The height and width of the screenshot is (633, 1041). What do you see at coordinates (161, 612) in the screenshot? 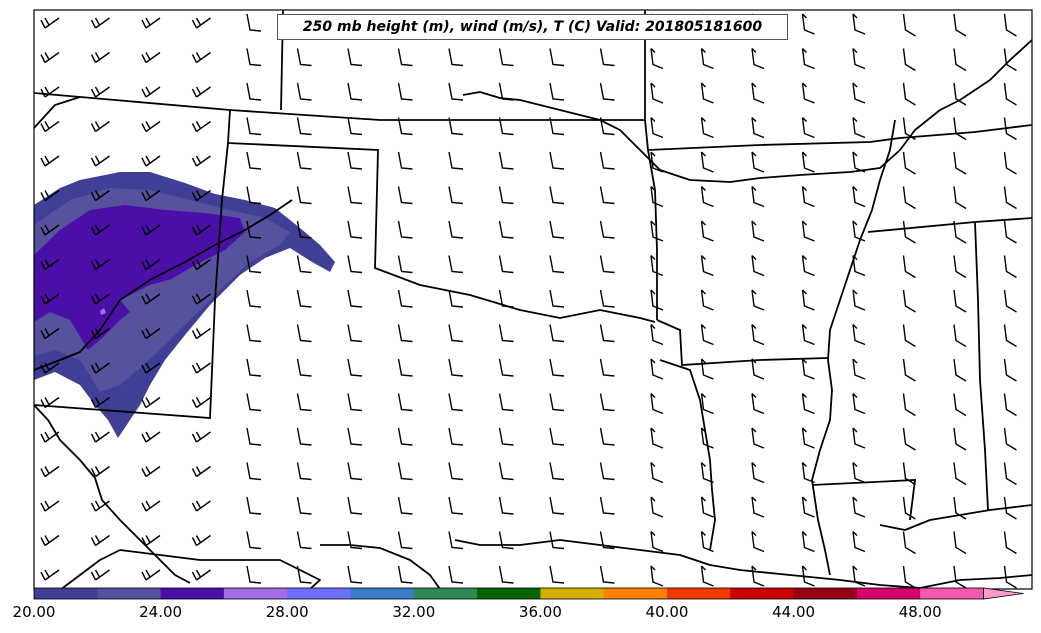
I see `colorbar-tick-label: 24.00` at bounding box center [161, 612].